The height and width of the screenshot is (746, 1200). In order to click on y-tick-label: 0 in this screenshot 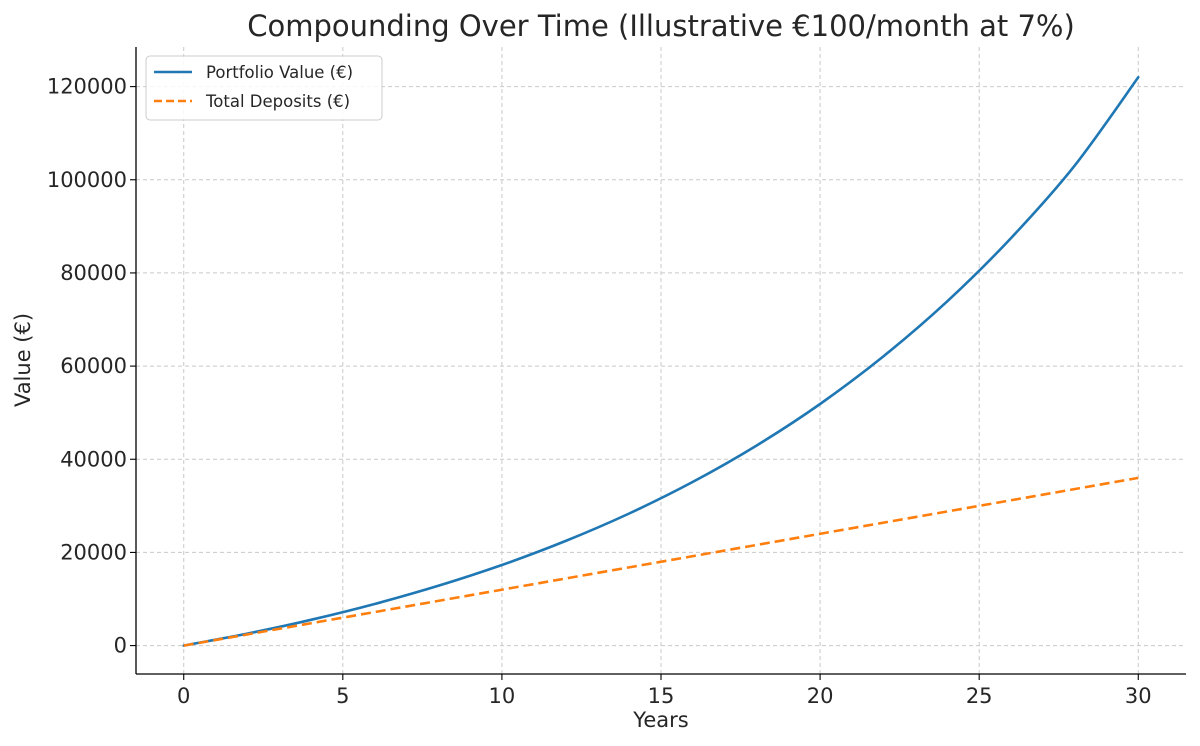, I will do `click(120, 646)`.